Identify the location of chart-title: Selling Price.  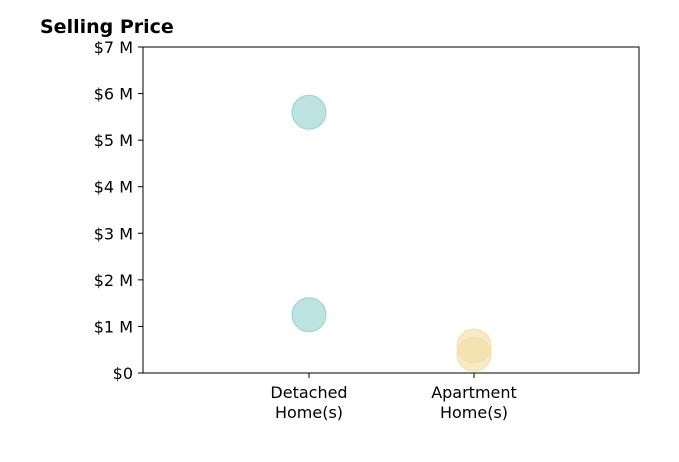
(107, 27).